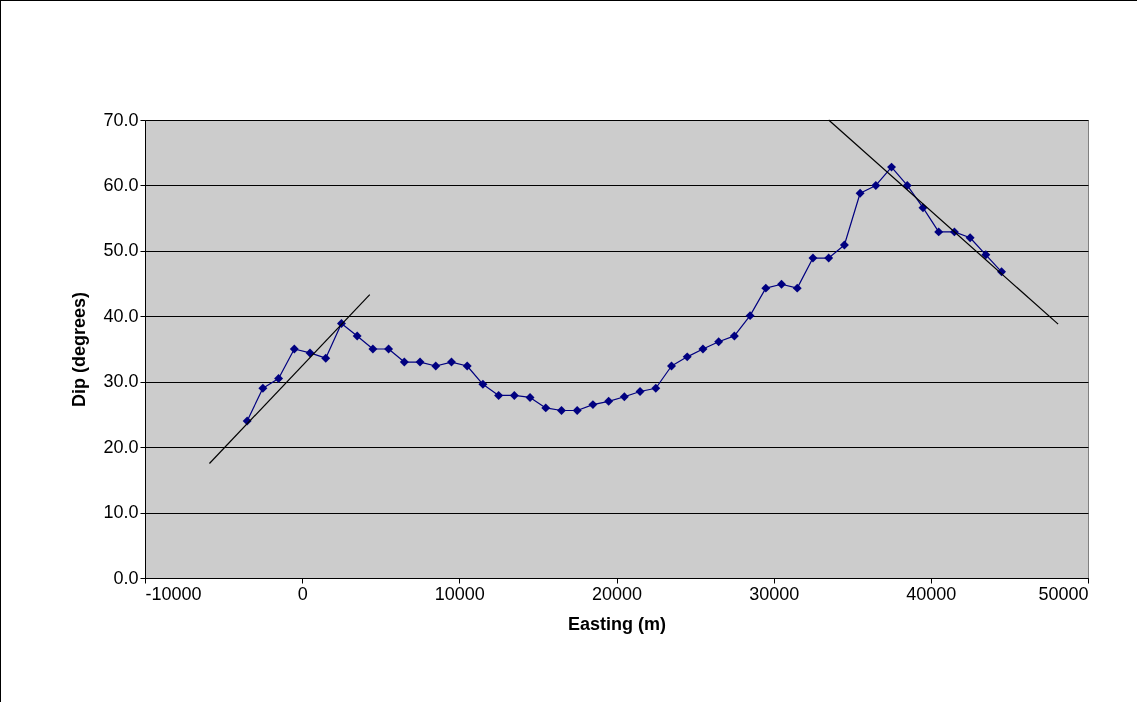 The image size is (1139, 704). I want to click on y-tick-label: 10.0, so click(121, 512).